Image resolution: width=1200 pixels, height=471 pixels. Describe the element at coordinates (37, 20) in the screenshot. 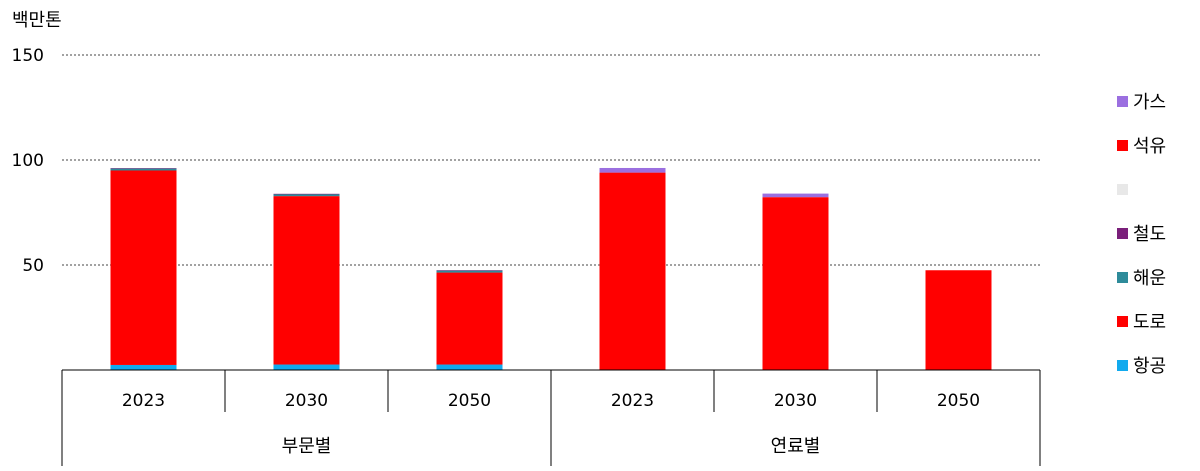

I see `y-axis-label: 백만톤` at that location.